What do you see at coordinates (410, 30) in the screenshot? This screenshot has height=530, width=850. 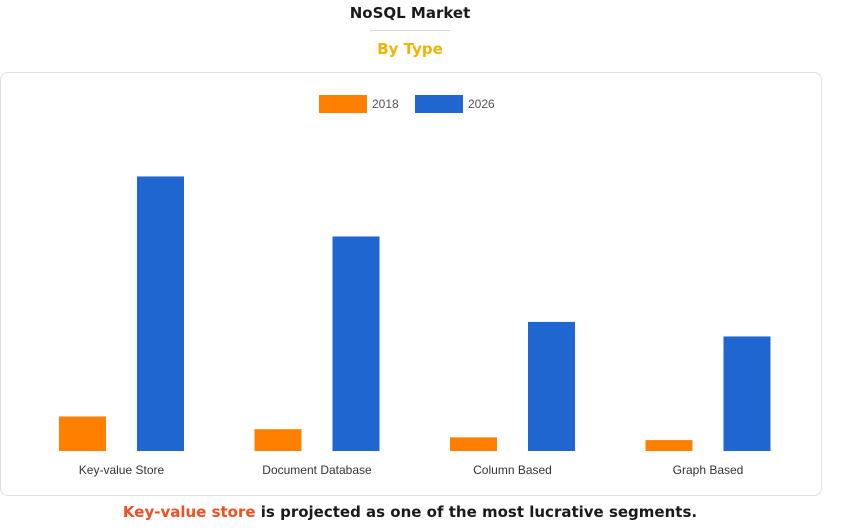 I see `title-divider` at bounding box center [410, 30].